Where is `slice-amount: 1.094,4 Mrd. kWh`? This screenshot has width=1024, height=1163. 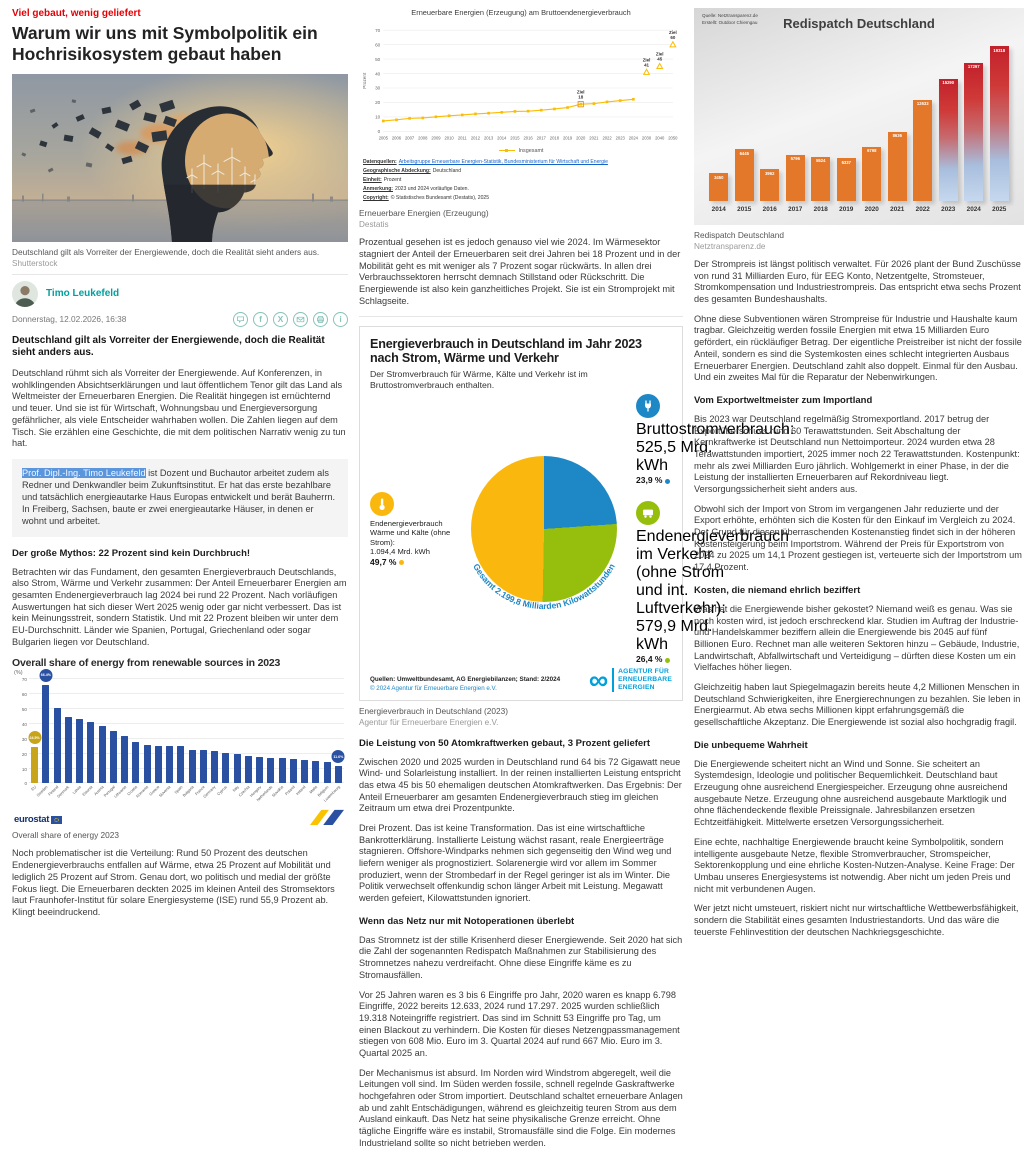
slice-amount: 1.094,4 Mrd. kWh is located at coordinates (400, 552).